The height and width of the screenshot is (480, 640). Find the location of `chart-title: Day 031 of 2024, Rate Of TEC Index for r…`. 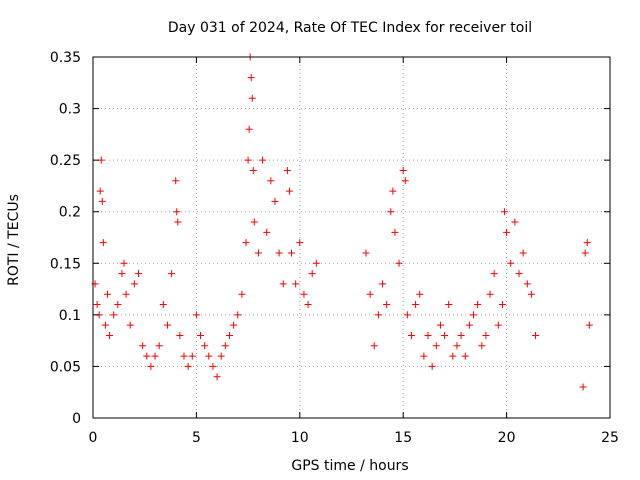

chart-title: Day 031 of 2024, Rate Of TEC Index for r… is located at coordinates (350, 28).